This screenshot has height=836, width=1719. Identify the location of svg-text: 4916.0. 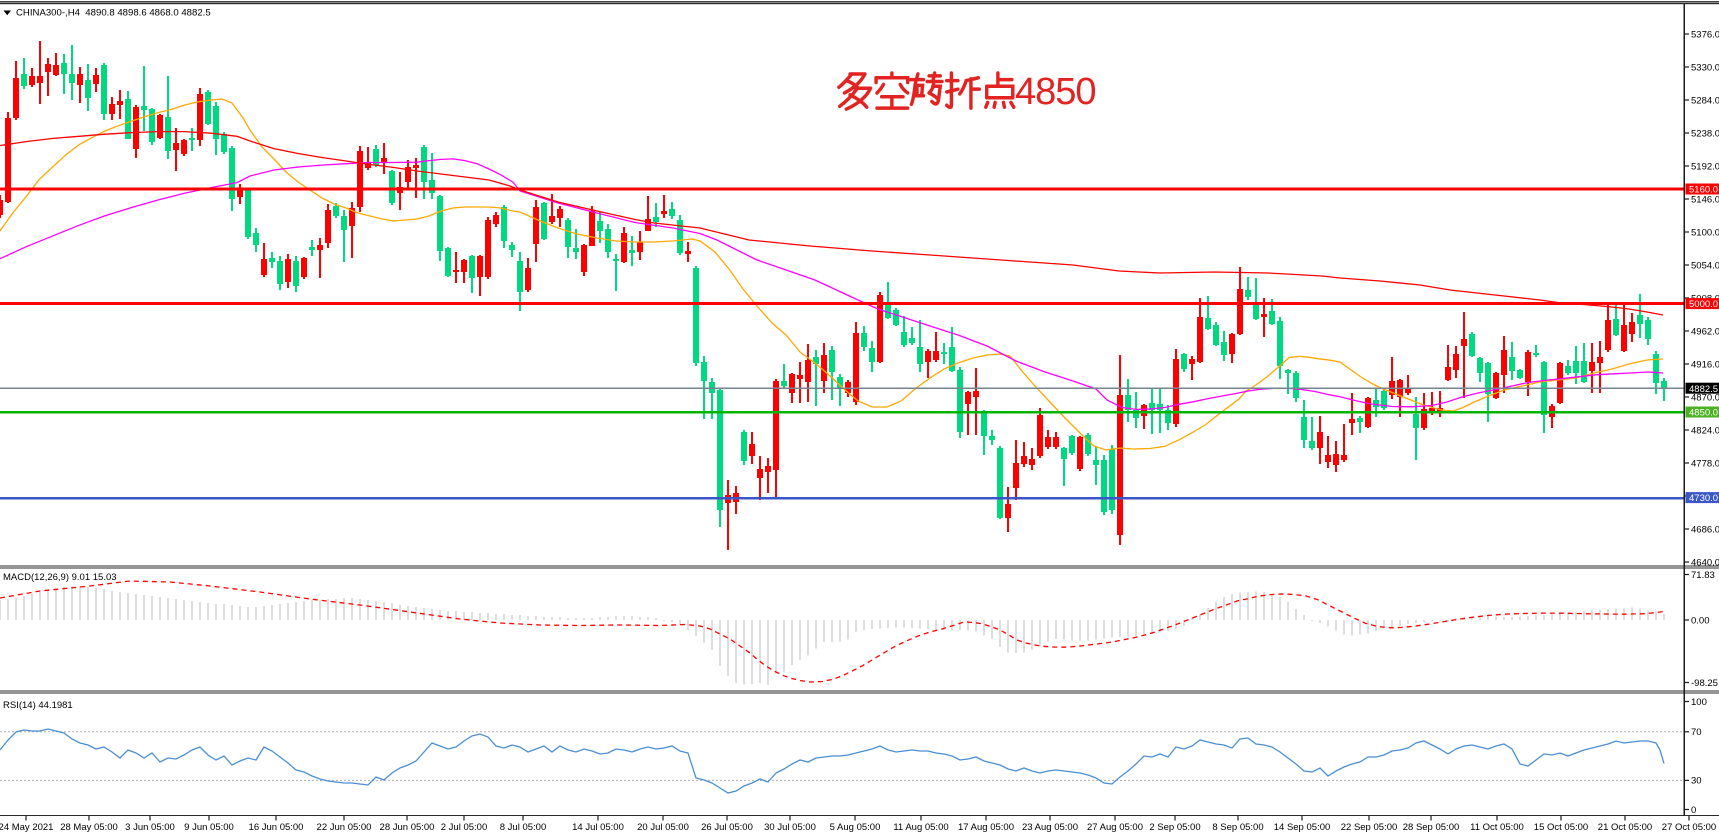
(1705, 364).